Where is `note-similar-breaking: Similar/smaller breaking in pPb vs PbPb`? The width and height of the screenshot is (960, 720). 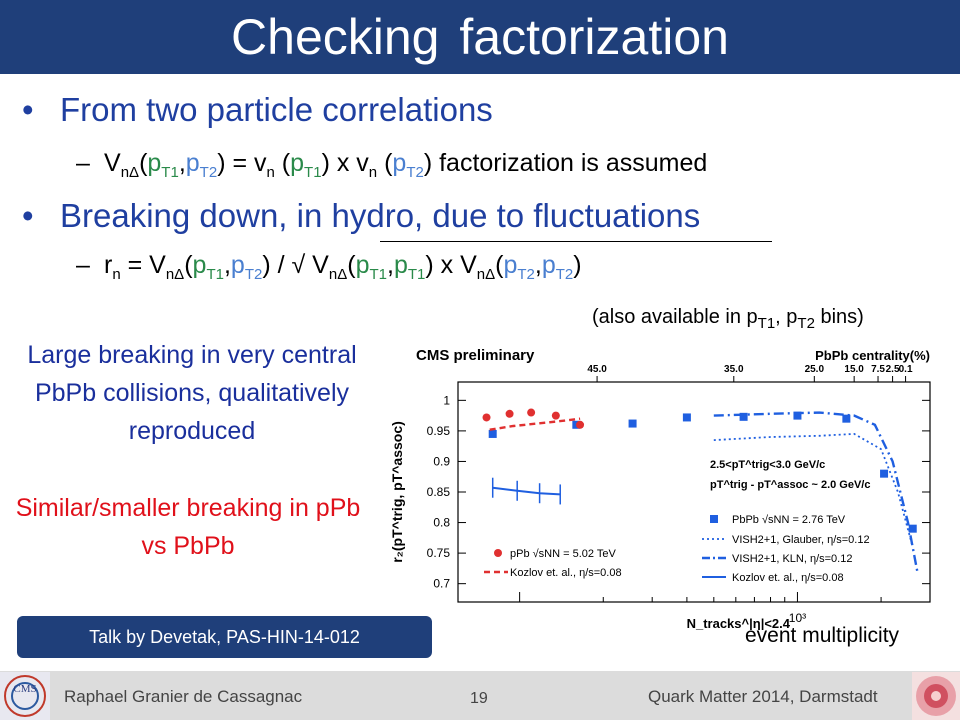 note-similar-breaking: Similar/smaller breaking in pPb vs PbPb is located at coordinates (188, 527).